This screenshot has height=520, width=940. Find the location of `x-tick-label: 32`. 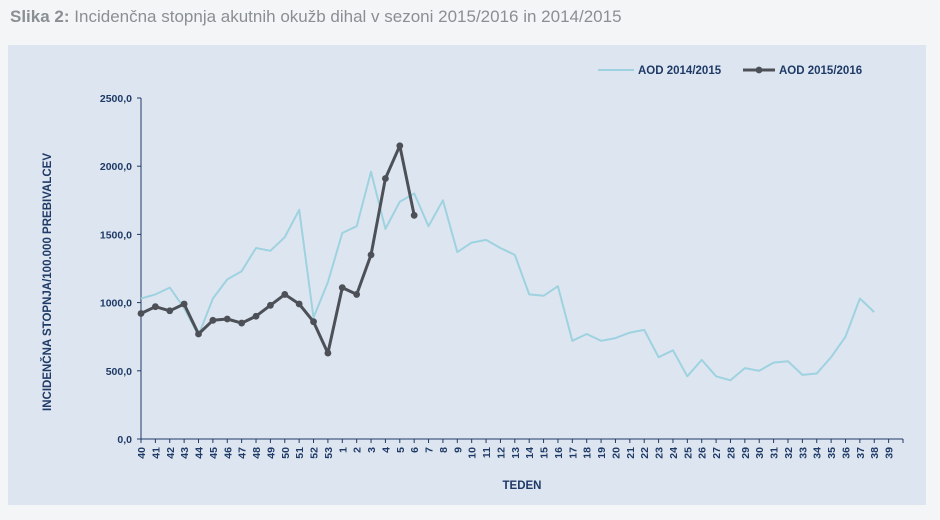

x-tick-label: 32 is located at coordinates (789, 453).